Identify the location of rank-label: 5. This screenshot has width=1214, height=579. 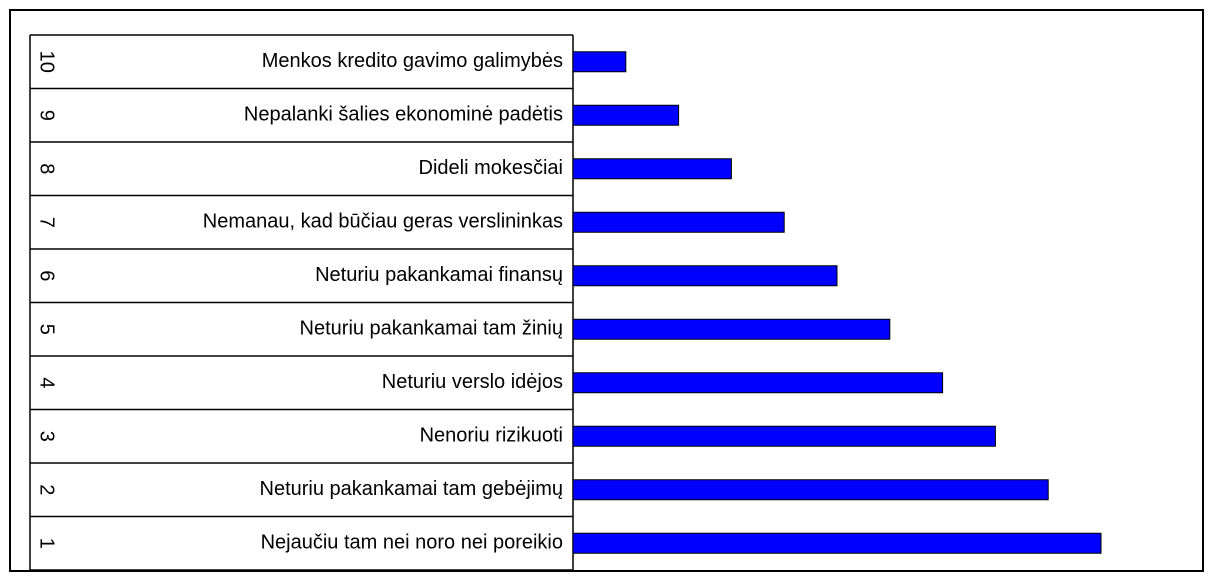
(47, 329).